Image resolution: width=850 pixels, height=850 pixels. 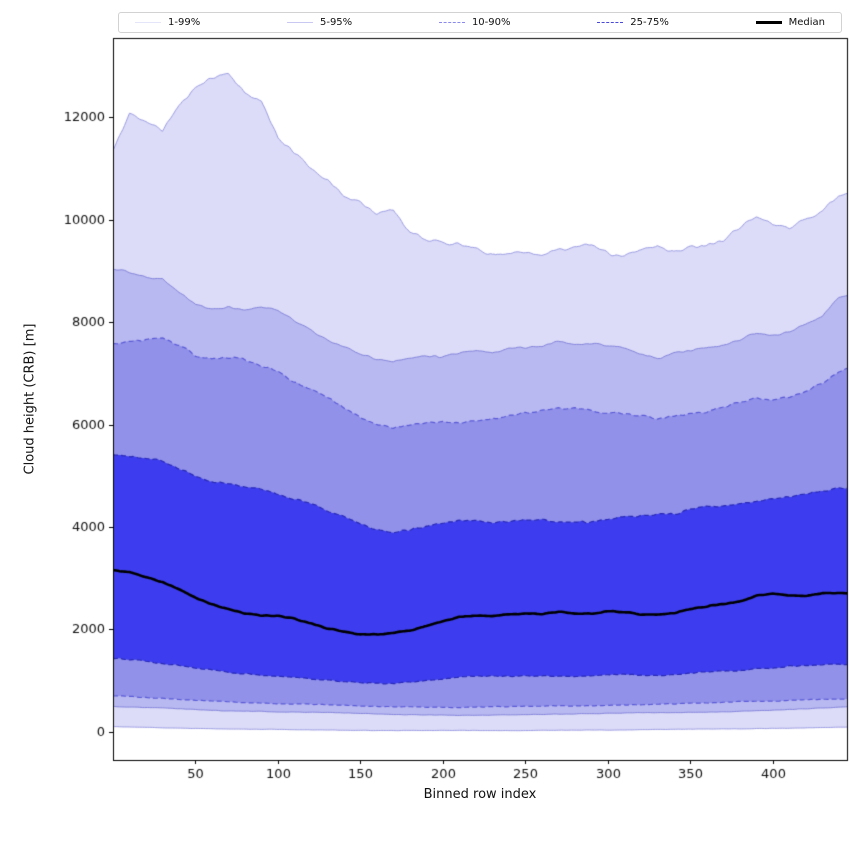 What do you see at coordinates (336, 22) in the screenshot?
I see `legend-label-5-95: 5-95%` at bounding box center [336, 22].